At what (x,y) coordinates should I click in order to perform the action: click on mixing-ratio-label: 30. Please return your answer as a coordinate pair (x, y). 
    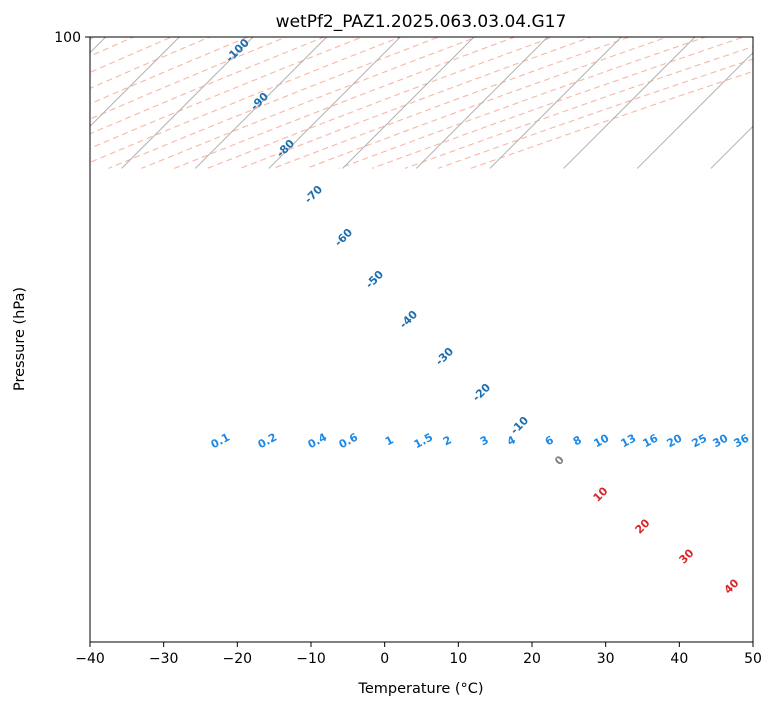
    Looking at the image, I should click on (721, 440).